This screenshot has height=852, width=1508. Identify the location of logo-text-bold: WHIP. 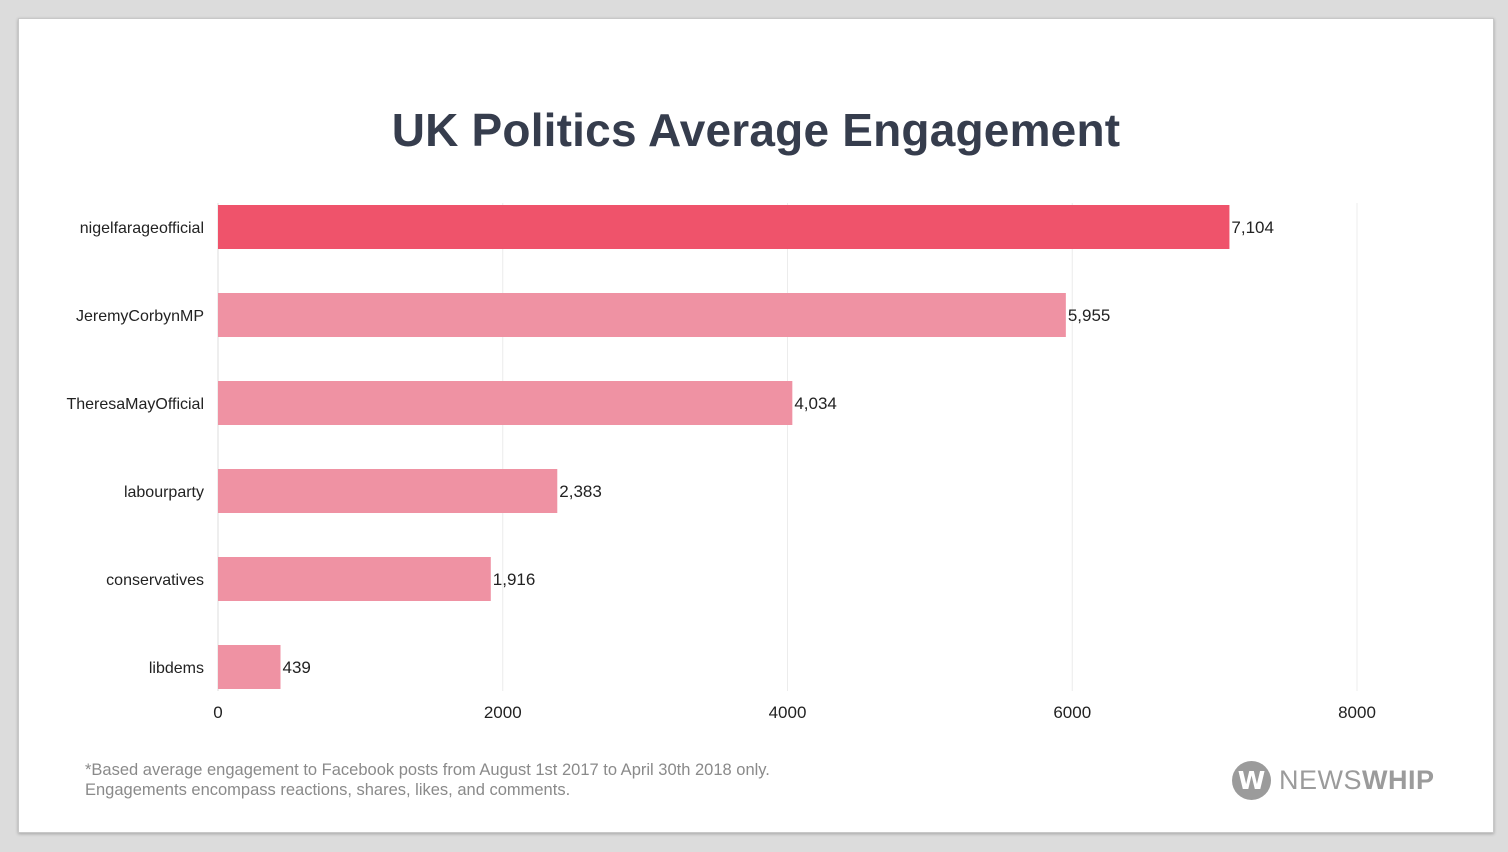
(1398, 780).